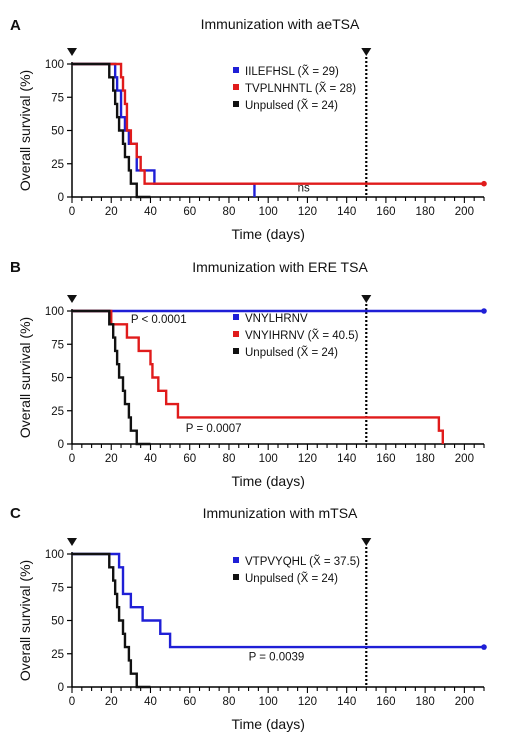 This screenshot has width=513, height=738. I want to click on legend-entry: IILEFHSL (X̃ = 29), so click(292, 71).